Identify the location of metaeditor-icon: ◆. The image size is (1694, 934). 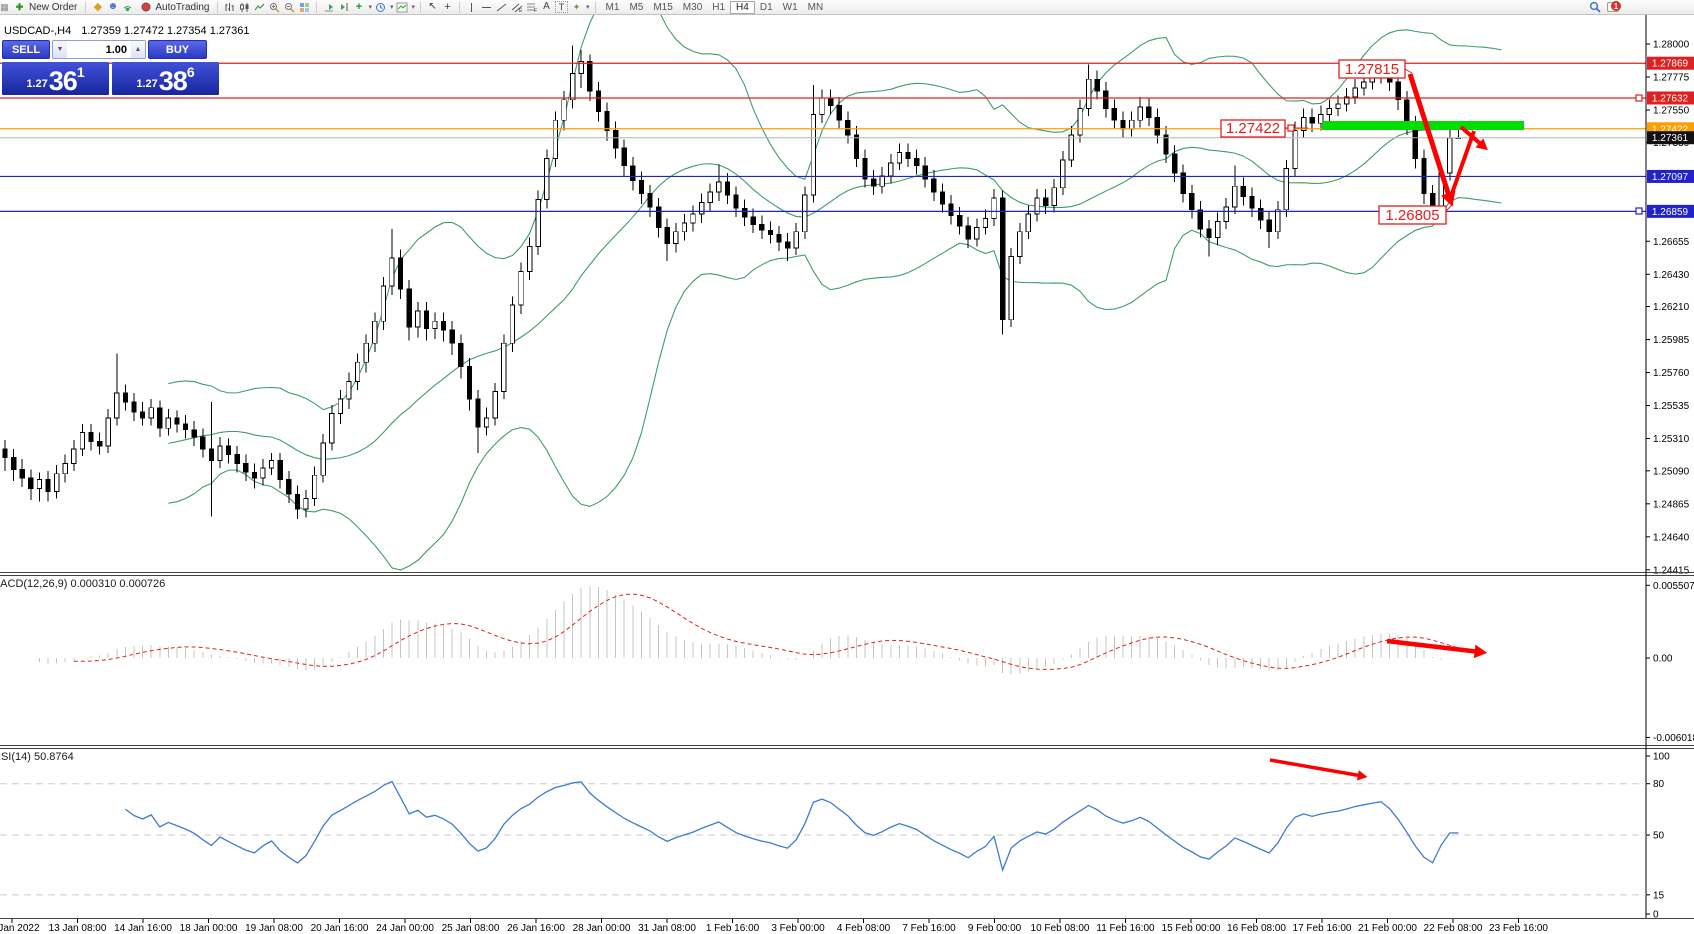
(98, 6).